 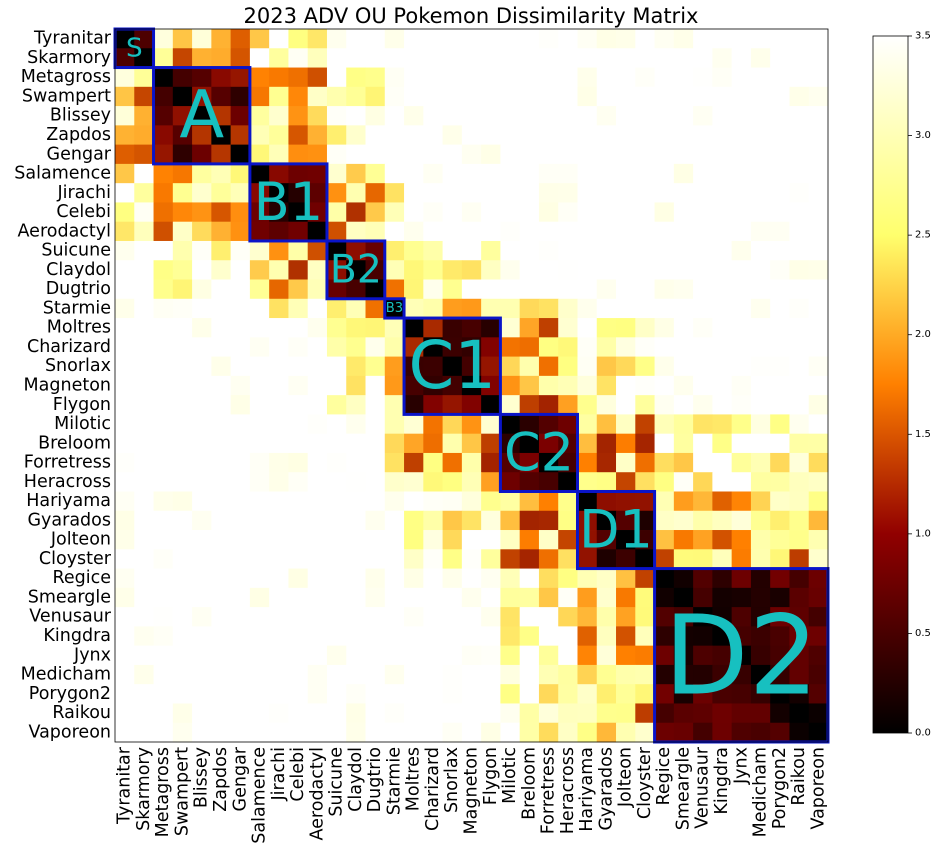 I want to click on x-tick-label: Gyarados, so click(x=606, y=789).